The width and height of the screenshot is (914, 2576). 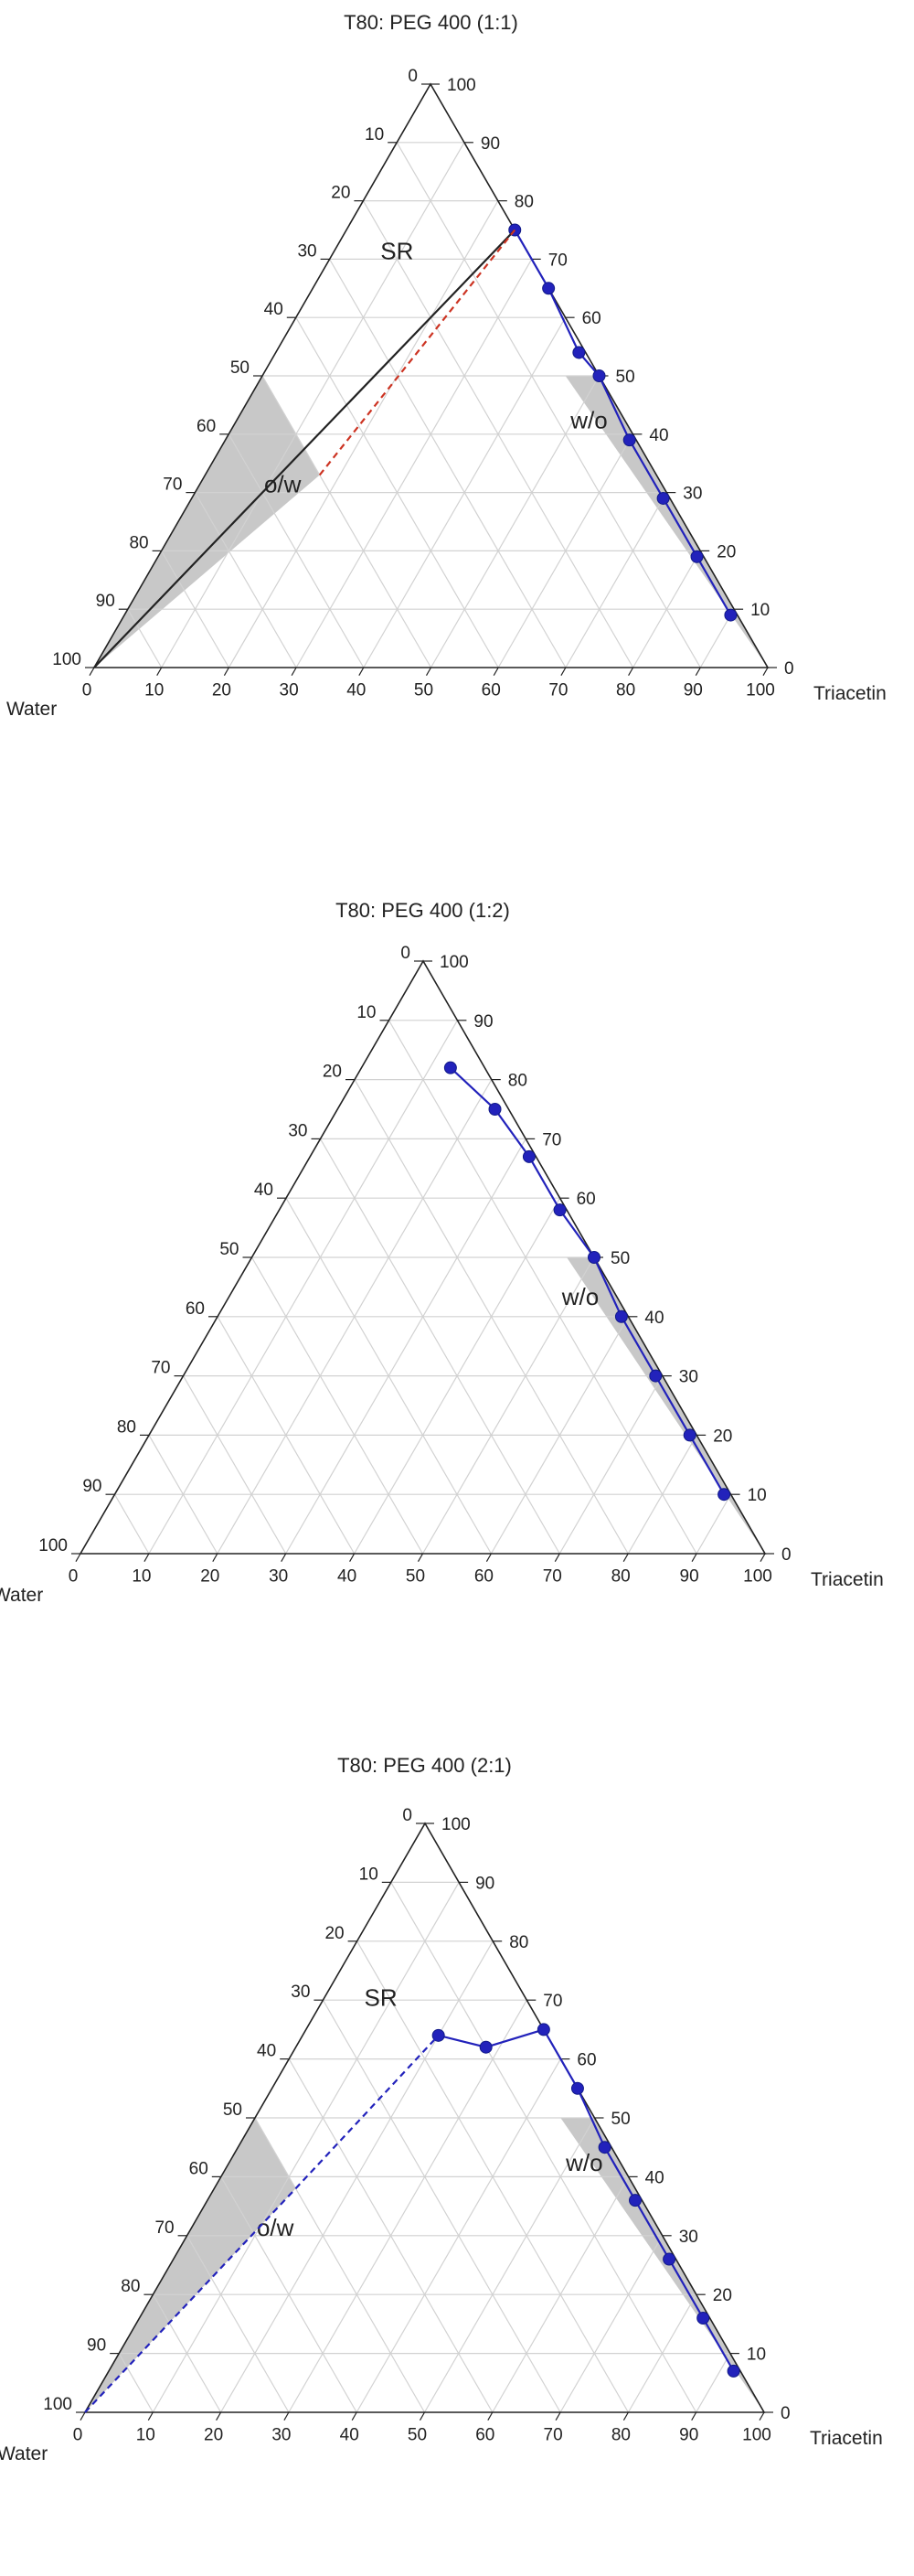 I want to click on shaded-region-w-o, so click(x=666, y=522).